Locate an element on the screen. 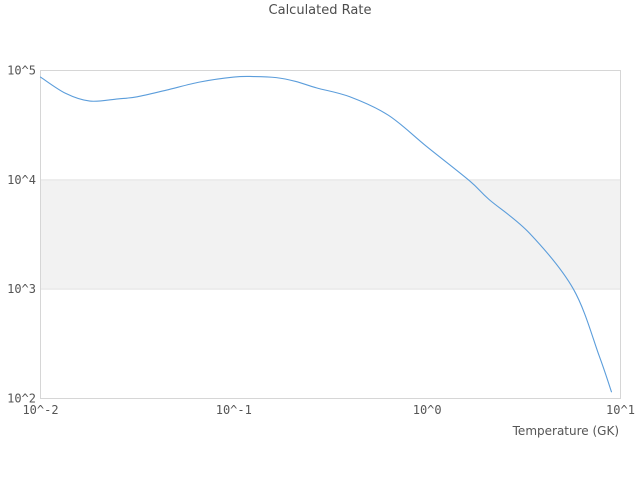  y-tick-label-1e3: 10^3 is located at coordinates (21, 289).